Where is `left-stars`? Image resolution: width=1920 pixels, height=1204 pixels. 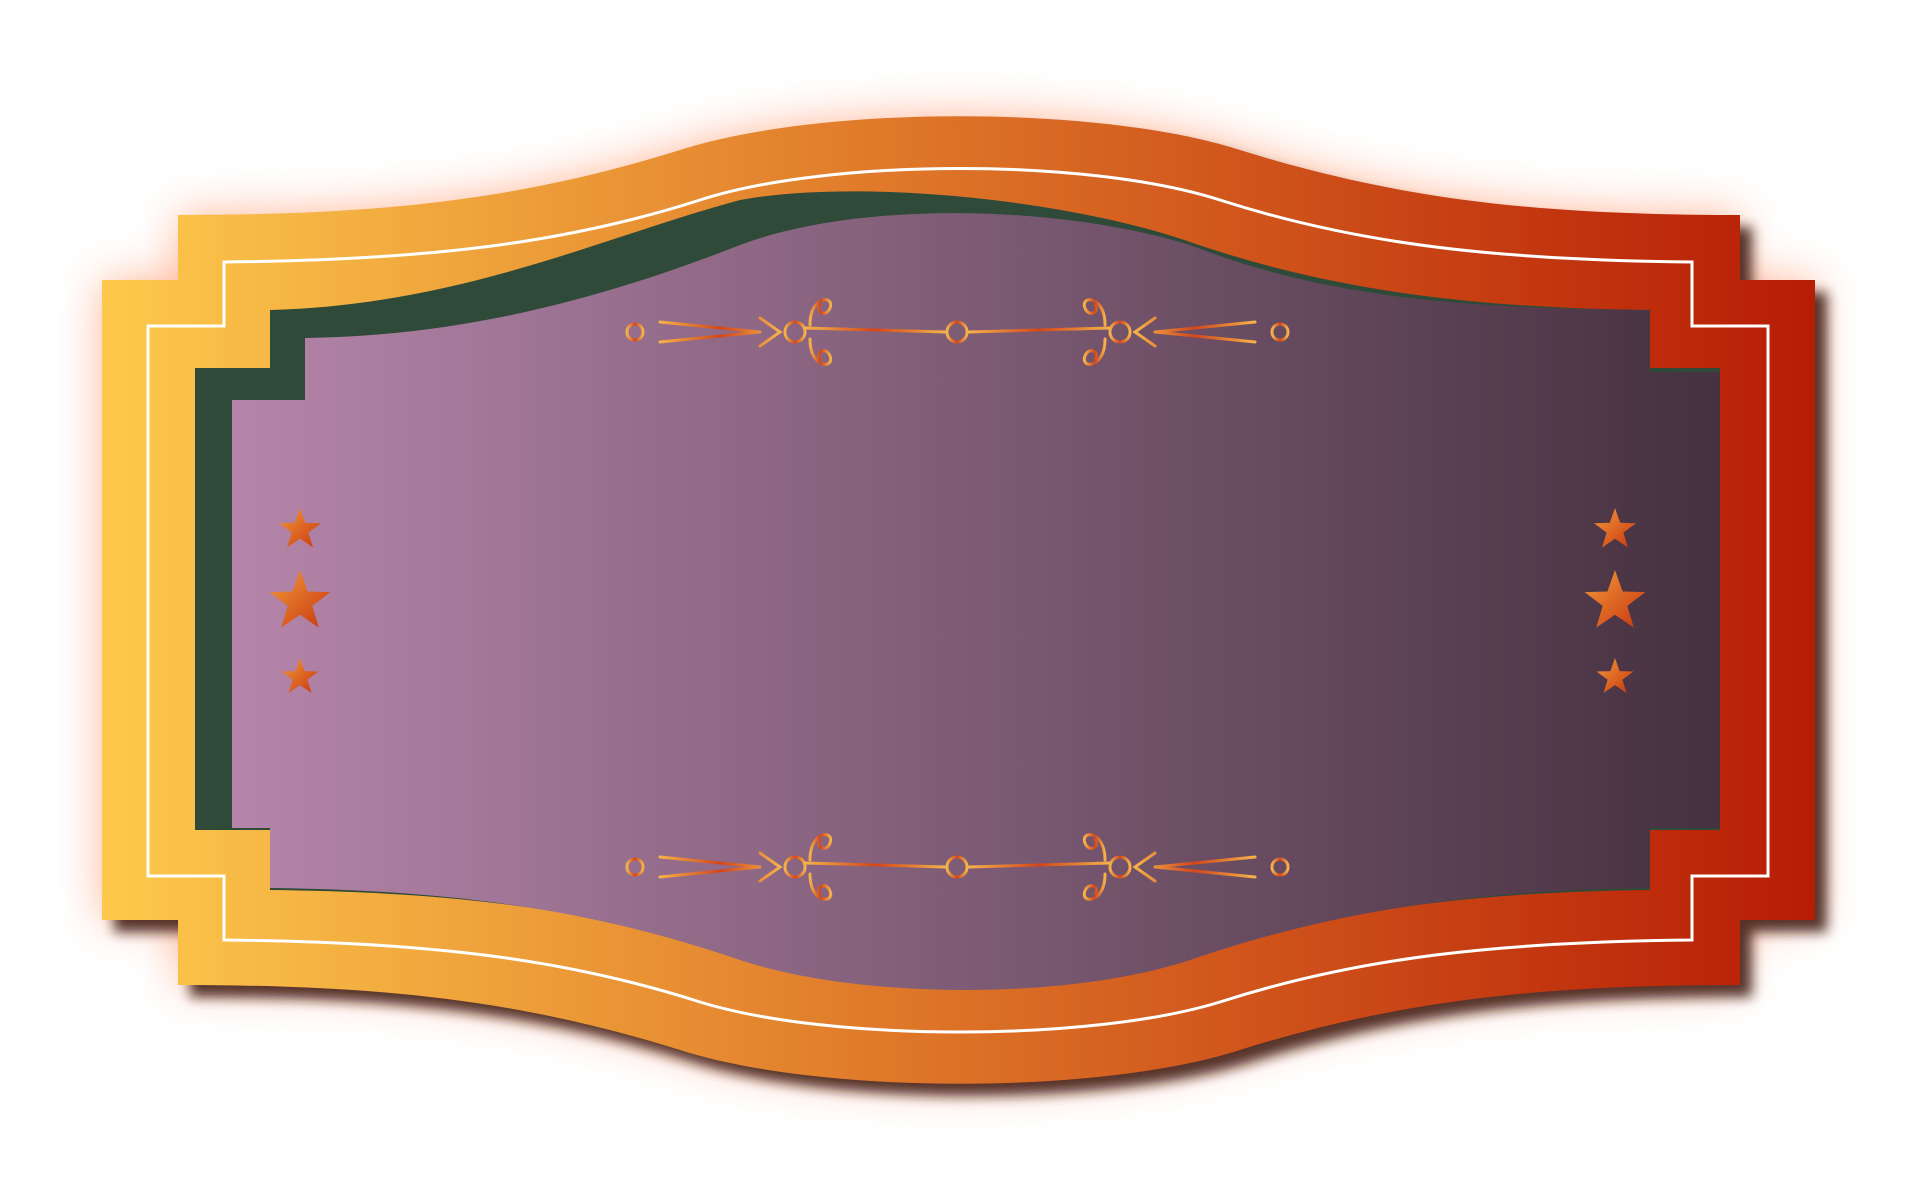 left-stars is located at coordinates (300, 600).